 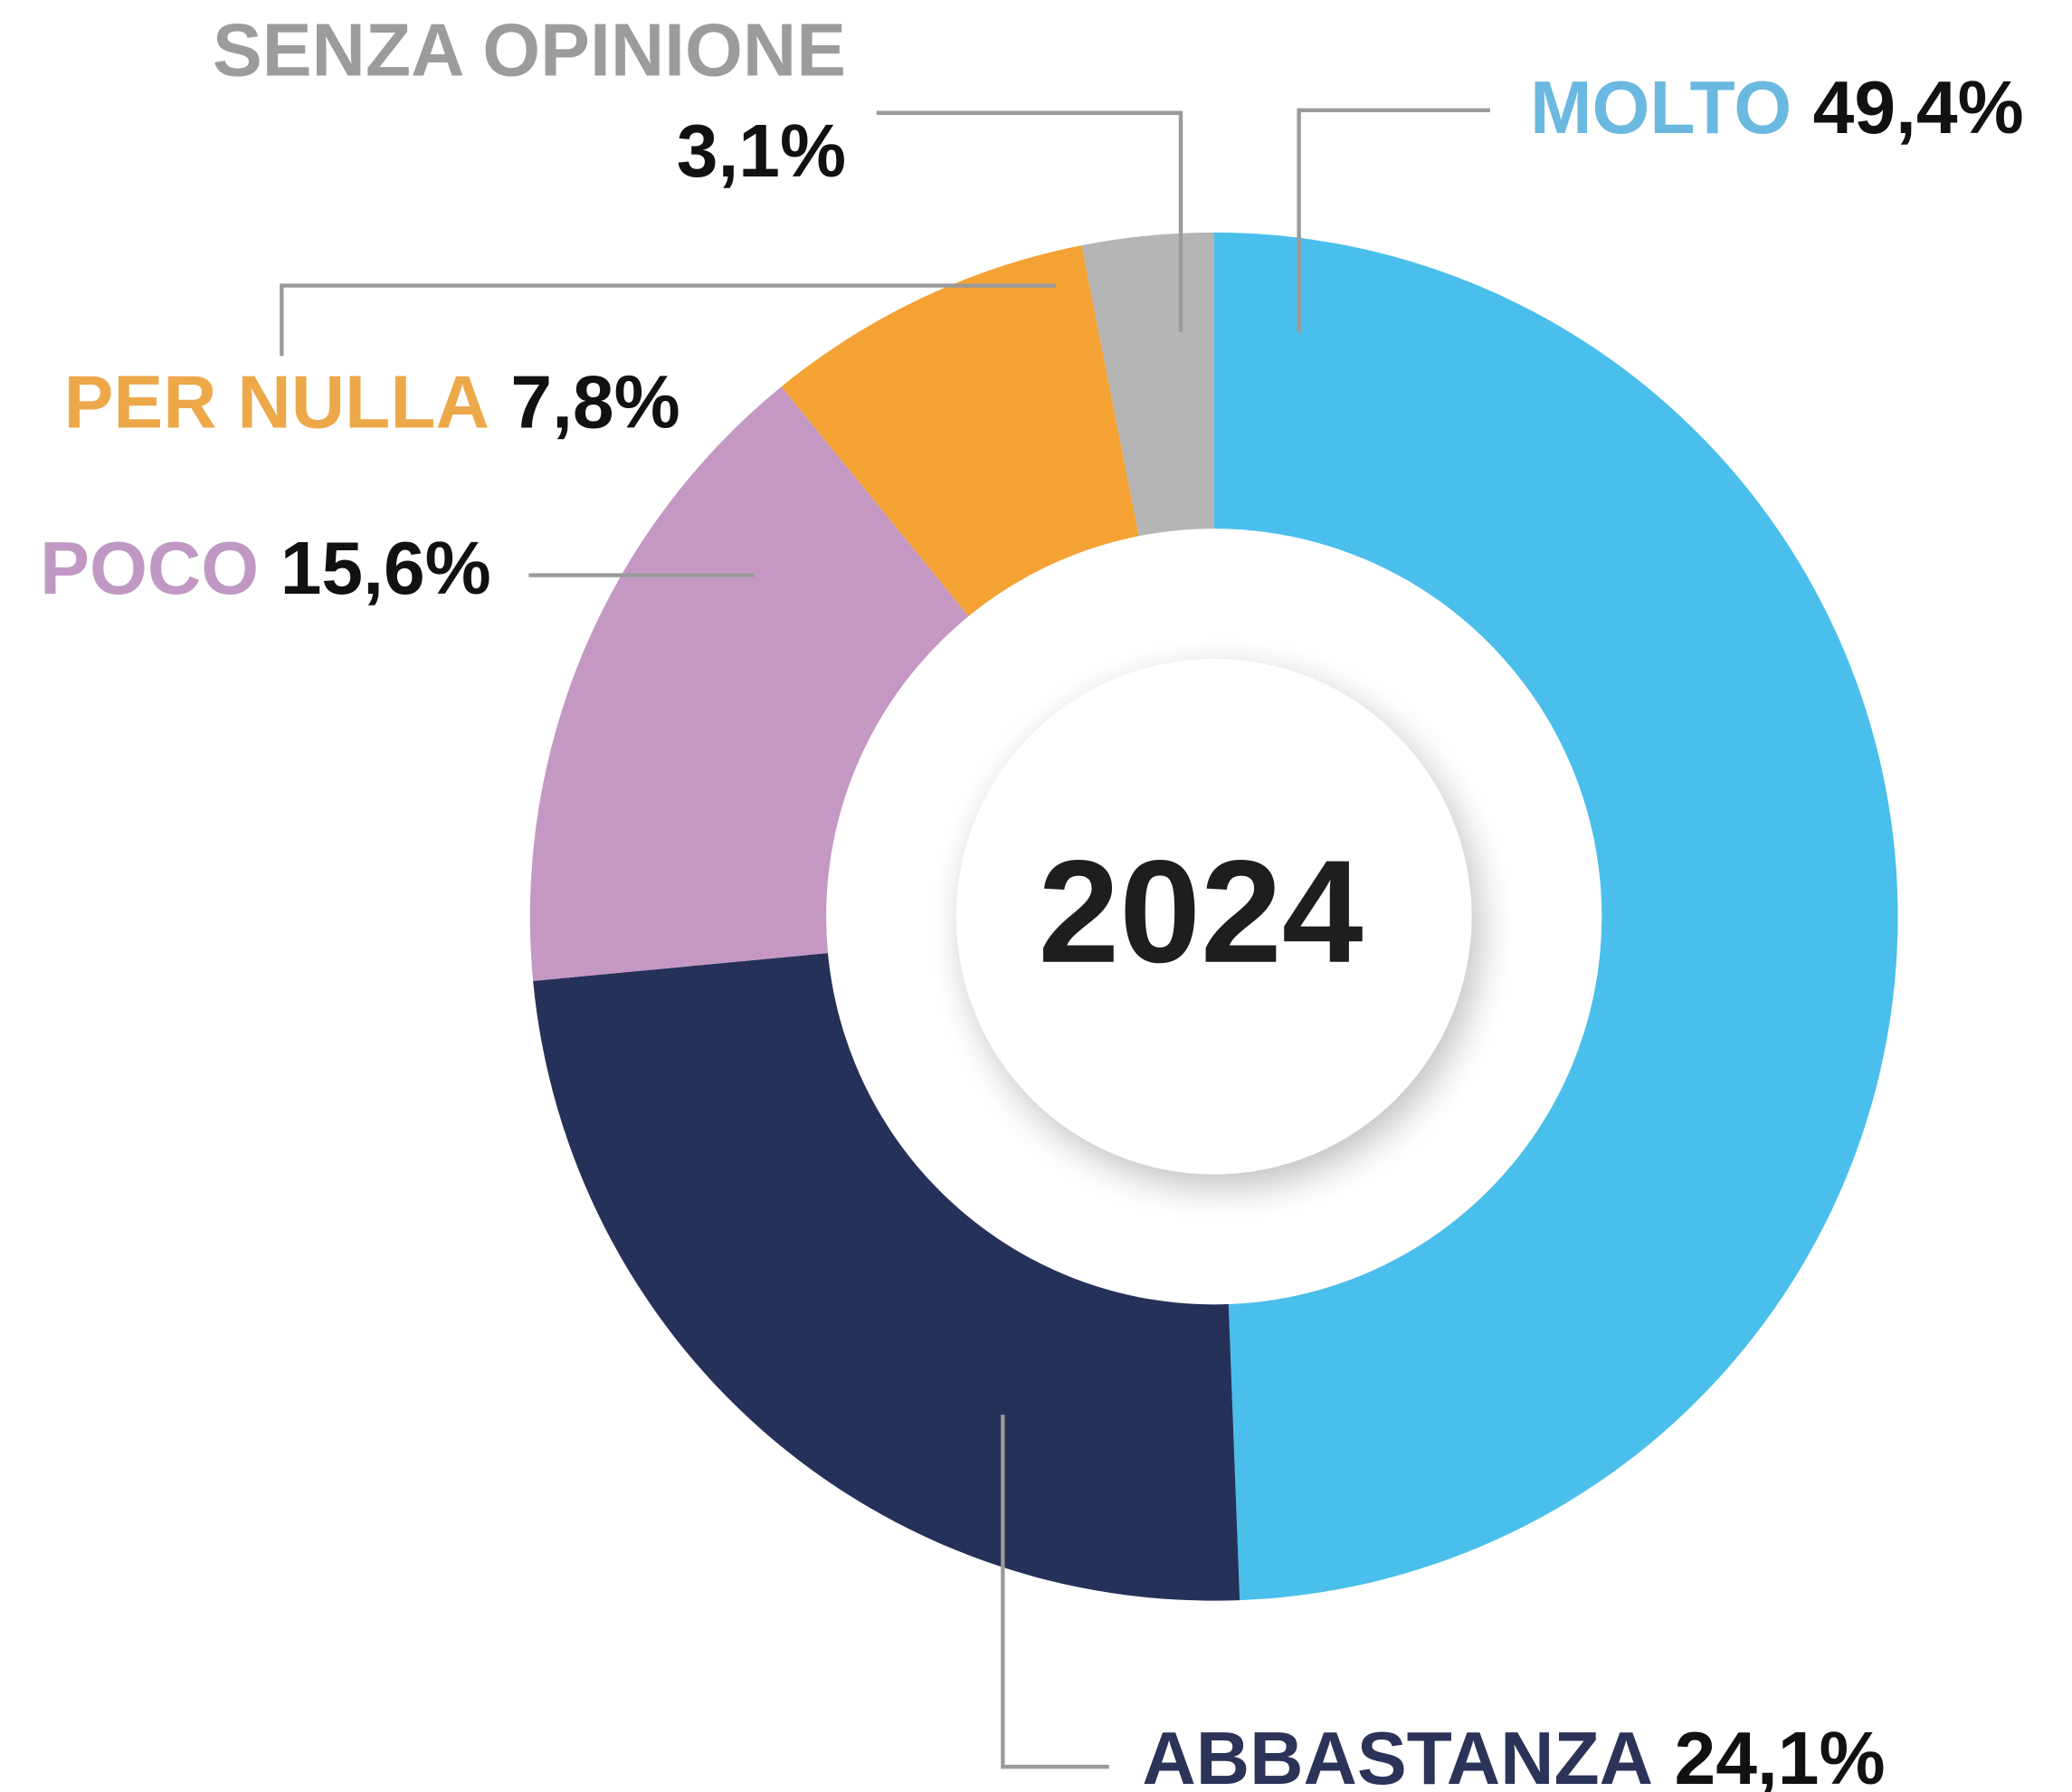 What do you see at coordinates (1397, 1755) in the screenshot?
I see `category-label: ABBASTANZA` at bounding box center [1397, 1755].